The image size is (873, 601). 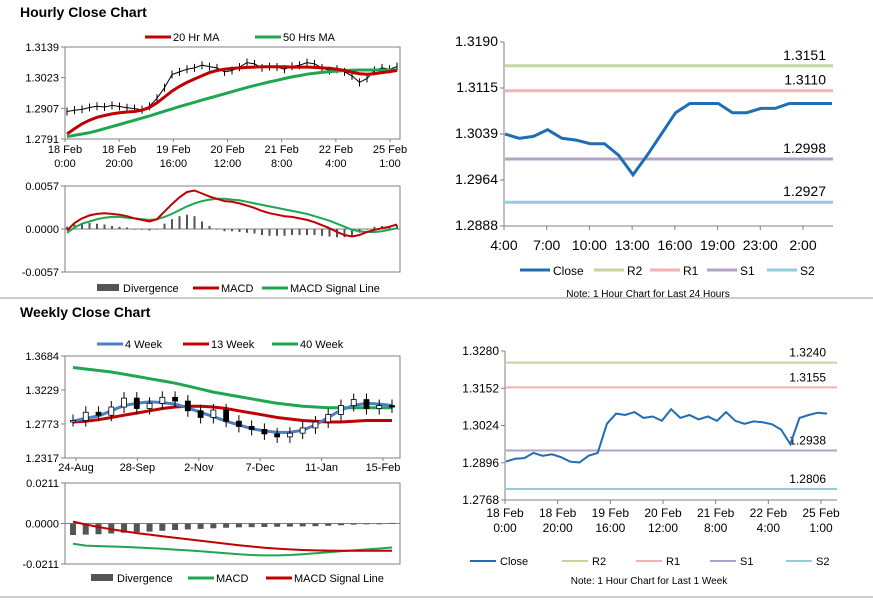 What do you see at coordinates (822, 562) in the screenshot?
I see `w1-legend-label: S2` at bounding box center [822, 562].